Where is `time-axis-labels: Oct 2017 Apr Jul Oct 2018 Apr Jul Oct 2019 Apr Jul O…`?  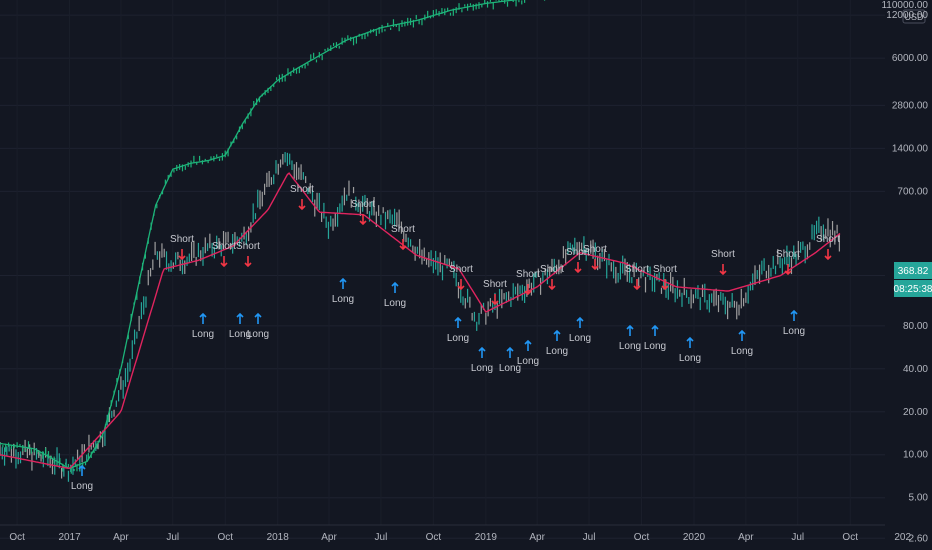
time-axis-labels: Oct 2017 Apr Jul Oct 2018 Apr Jul Oct 2019 Apr Jul O… is located at coordinates (460, 537).